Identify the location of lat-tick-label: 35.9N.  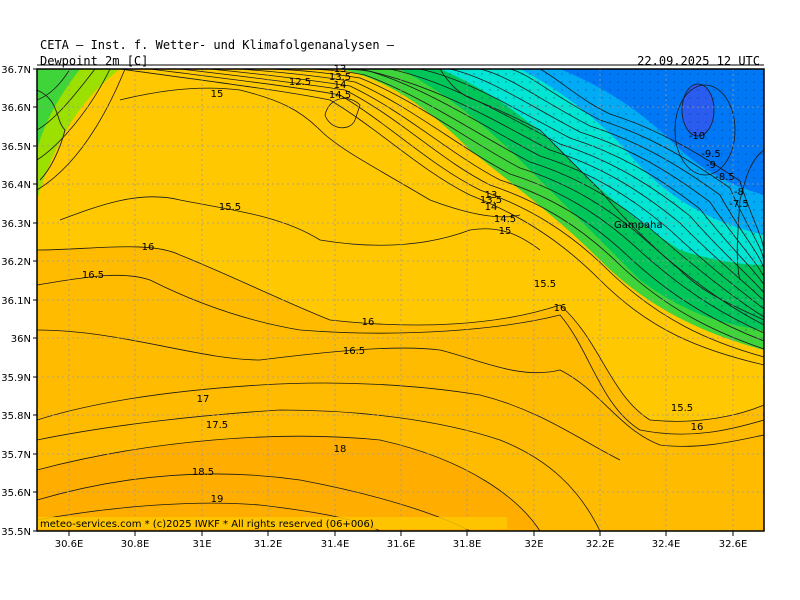
(16, 378).